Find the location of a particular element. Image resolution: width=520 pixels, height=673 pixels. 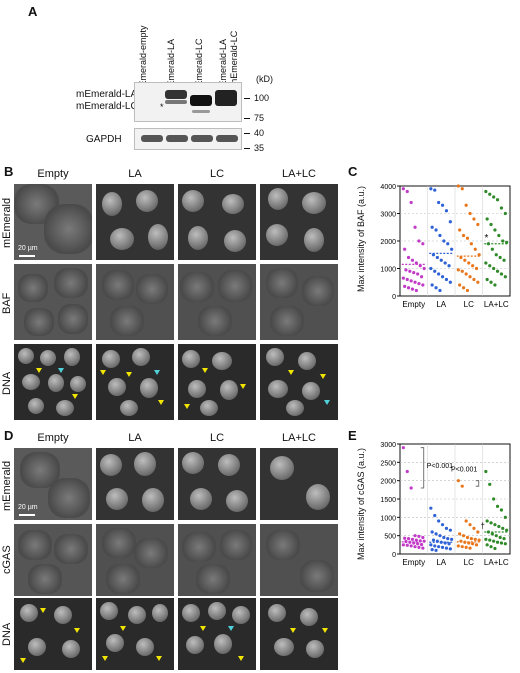

b-img-baf-la is located at coordinates (135, 302).